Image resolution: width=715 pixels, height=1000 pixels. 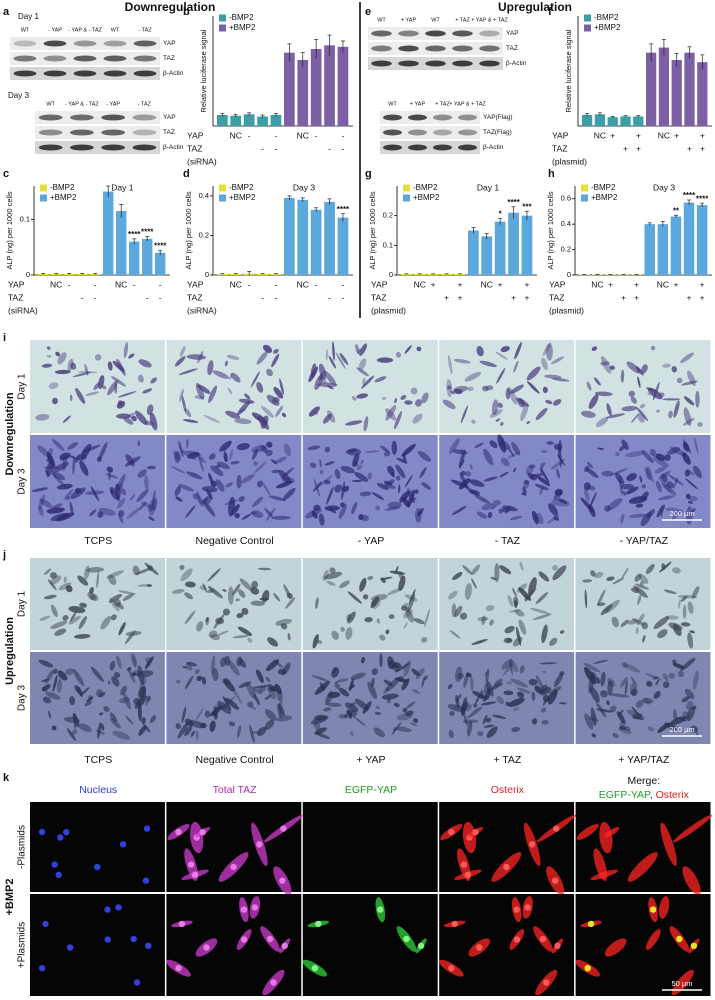 I want to click on row-label: Day 3, so click(x=22, y=481).